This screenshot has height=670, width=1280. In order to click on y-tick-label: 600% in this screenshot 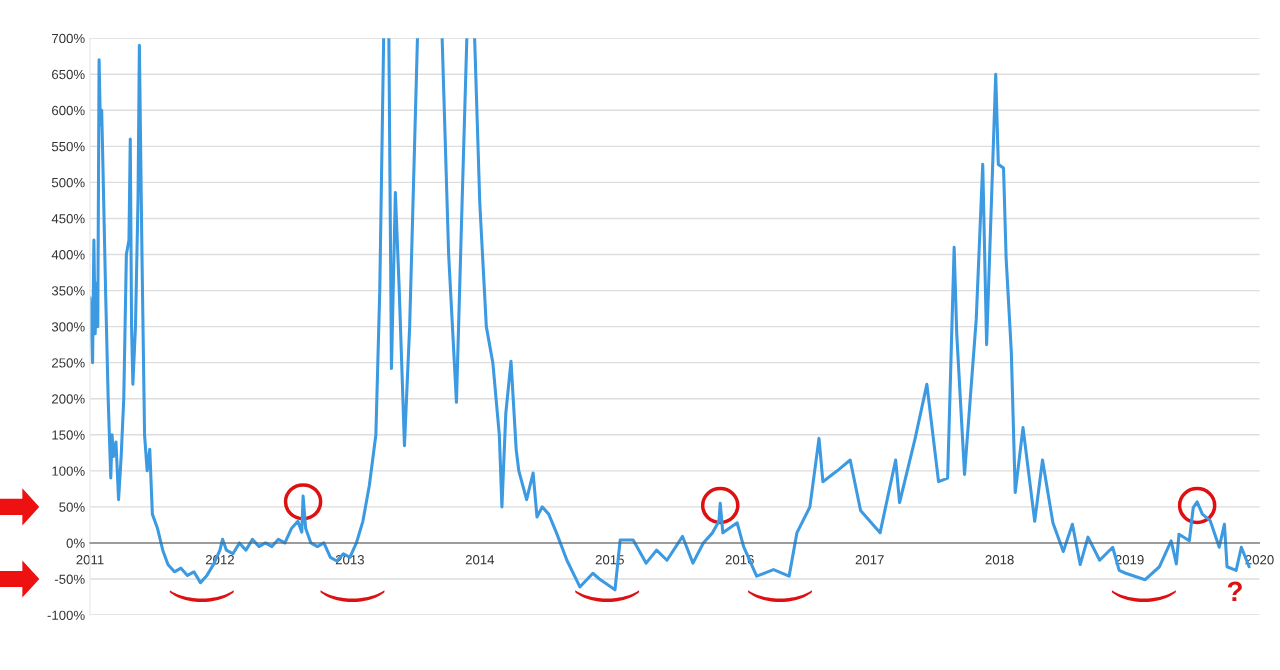, I will do `click(68, 110)`.